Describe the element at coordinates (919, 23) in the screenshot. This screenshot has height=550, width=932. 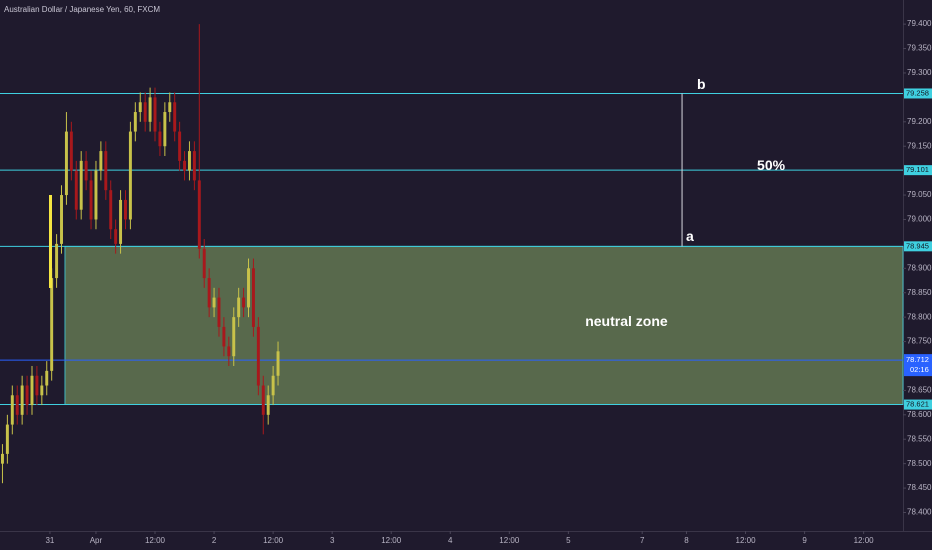
I see `y-tick-label: 79.400` at that location.